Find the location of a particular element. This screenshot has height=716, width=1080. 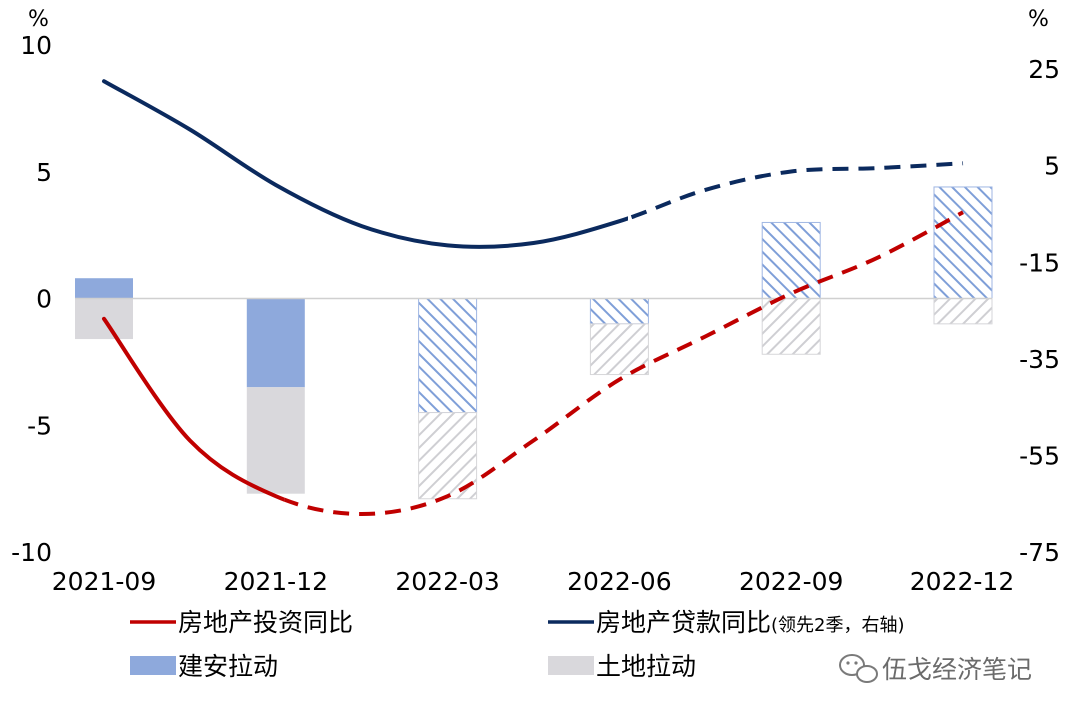

legend-label-construction: 建安拉动 is located at coordinates (228, 666).